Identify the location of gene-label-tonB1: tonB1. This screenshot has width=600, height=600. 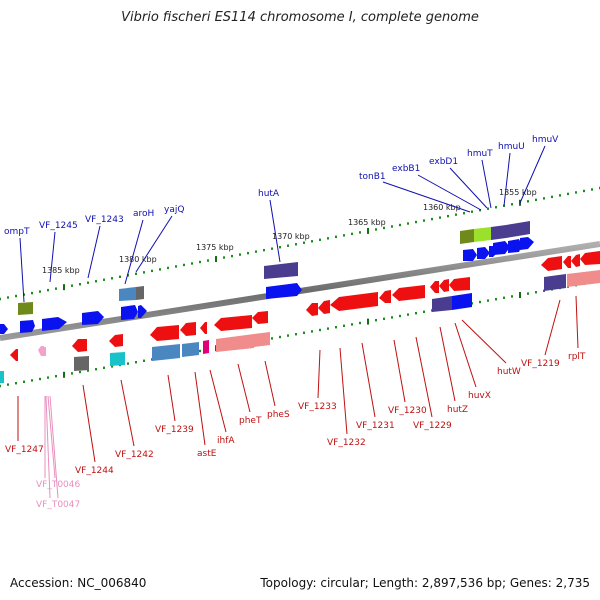
(372, 177).